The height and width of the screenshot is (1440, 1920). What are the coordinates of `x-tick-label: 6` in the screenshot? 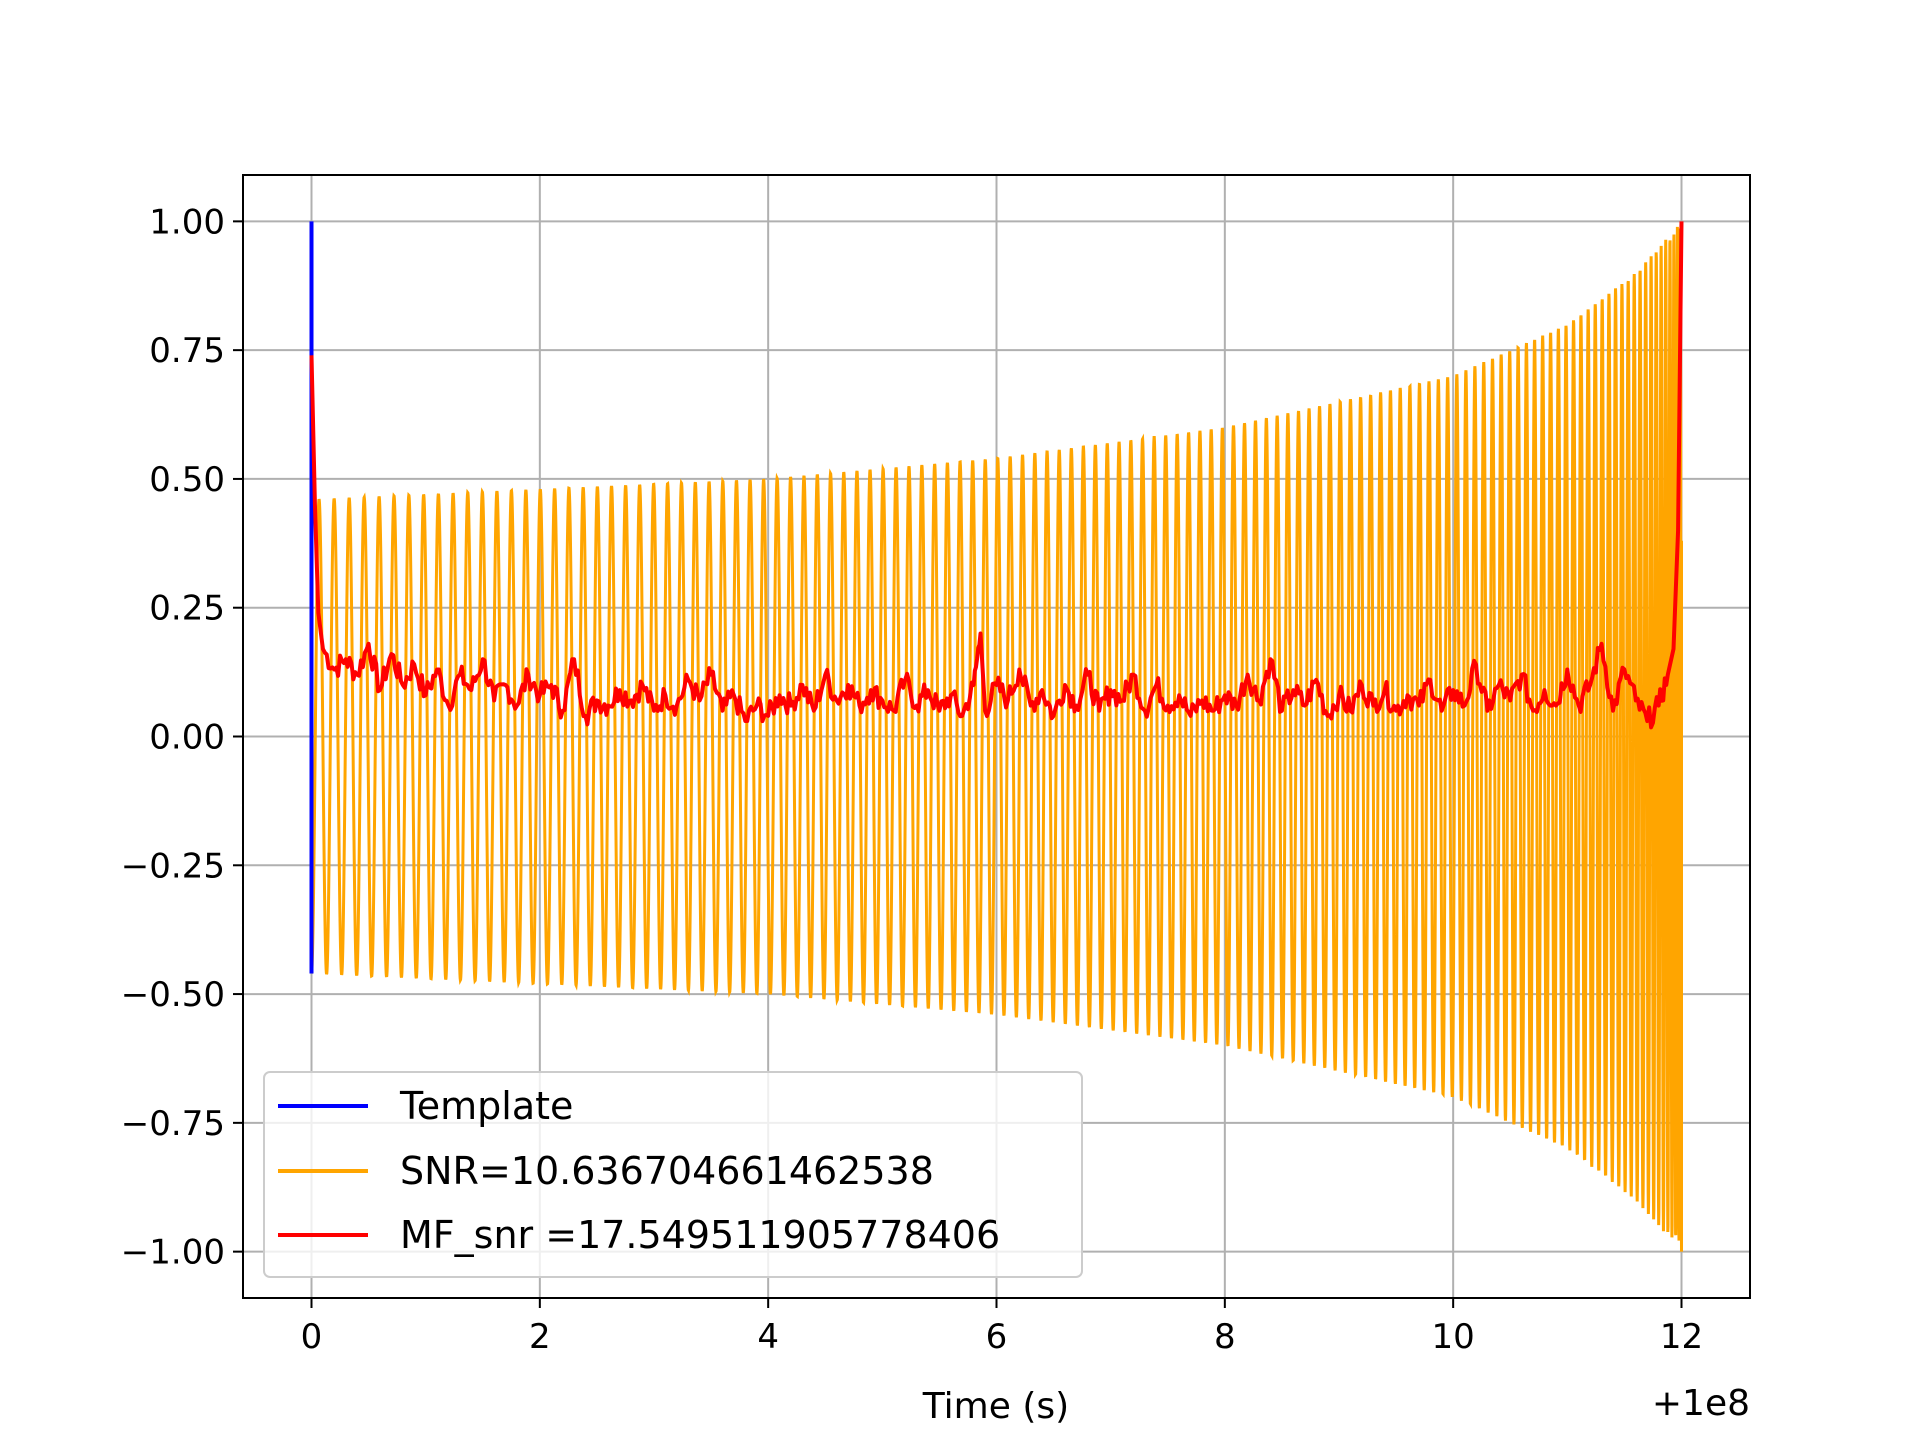 It's located at (997, 1337).